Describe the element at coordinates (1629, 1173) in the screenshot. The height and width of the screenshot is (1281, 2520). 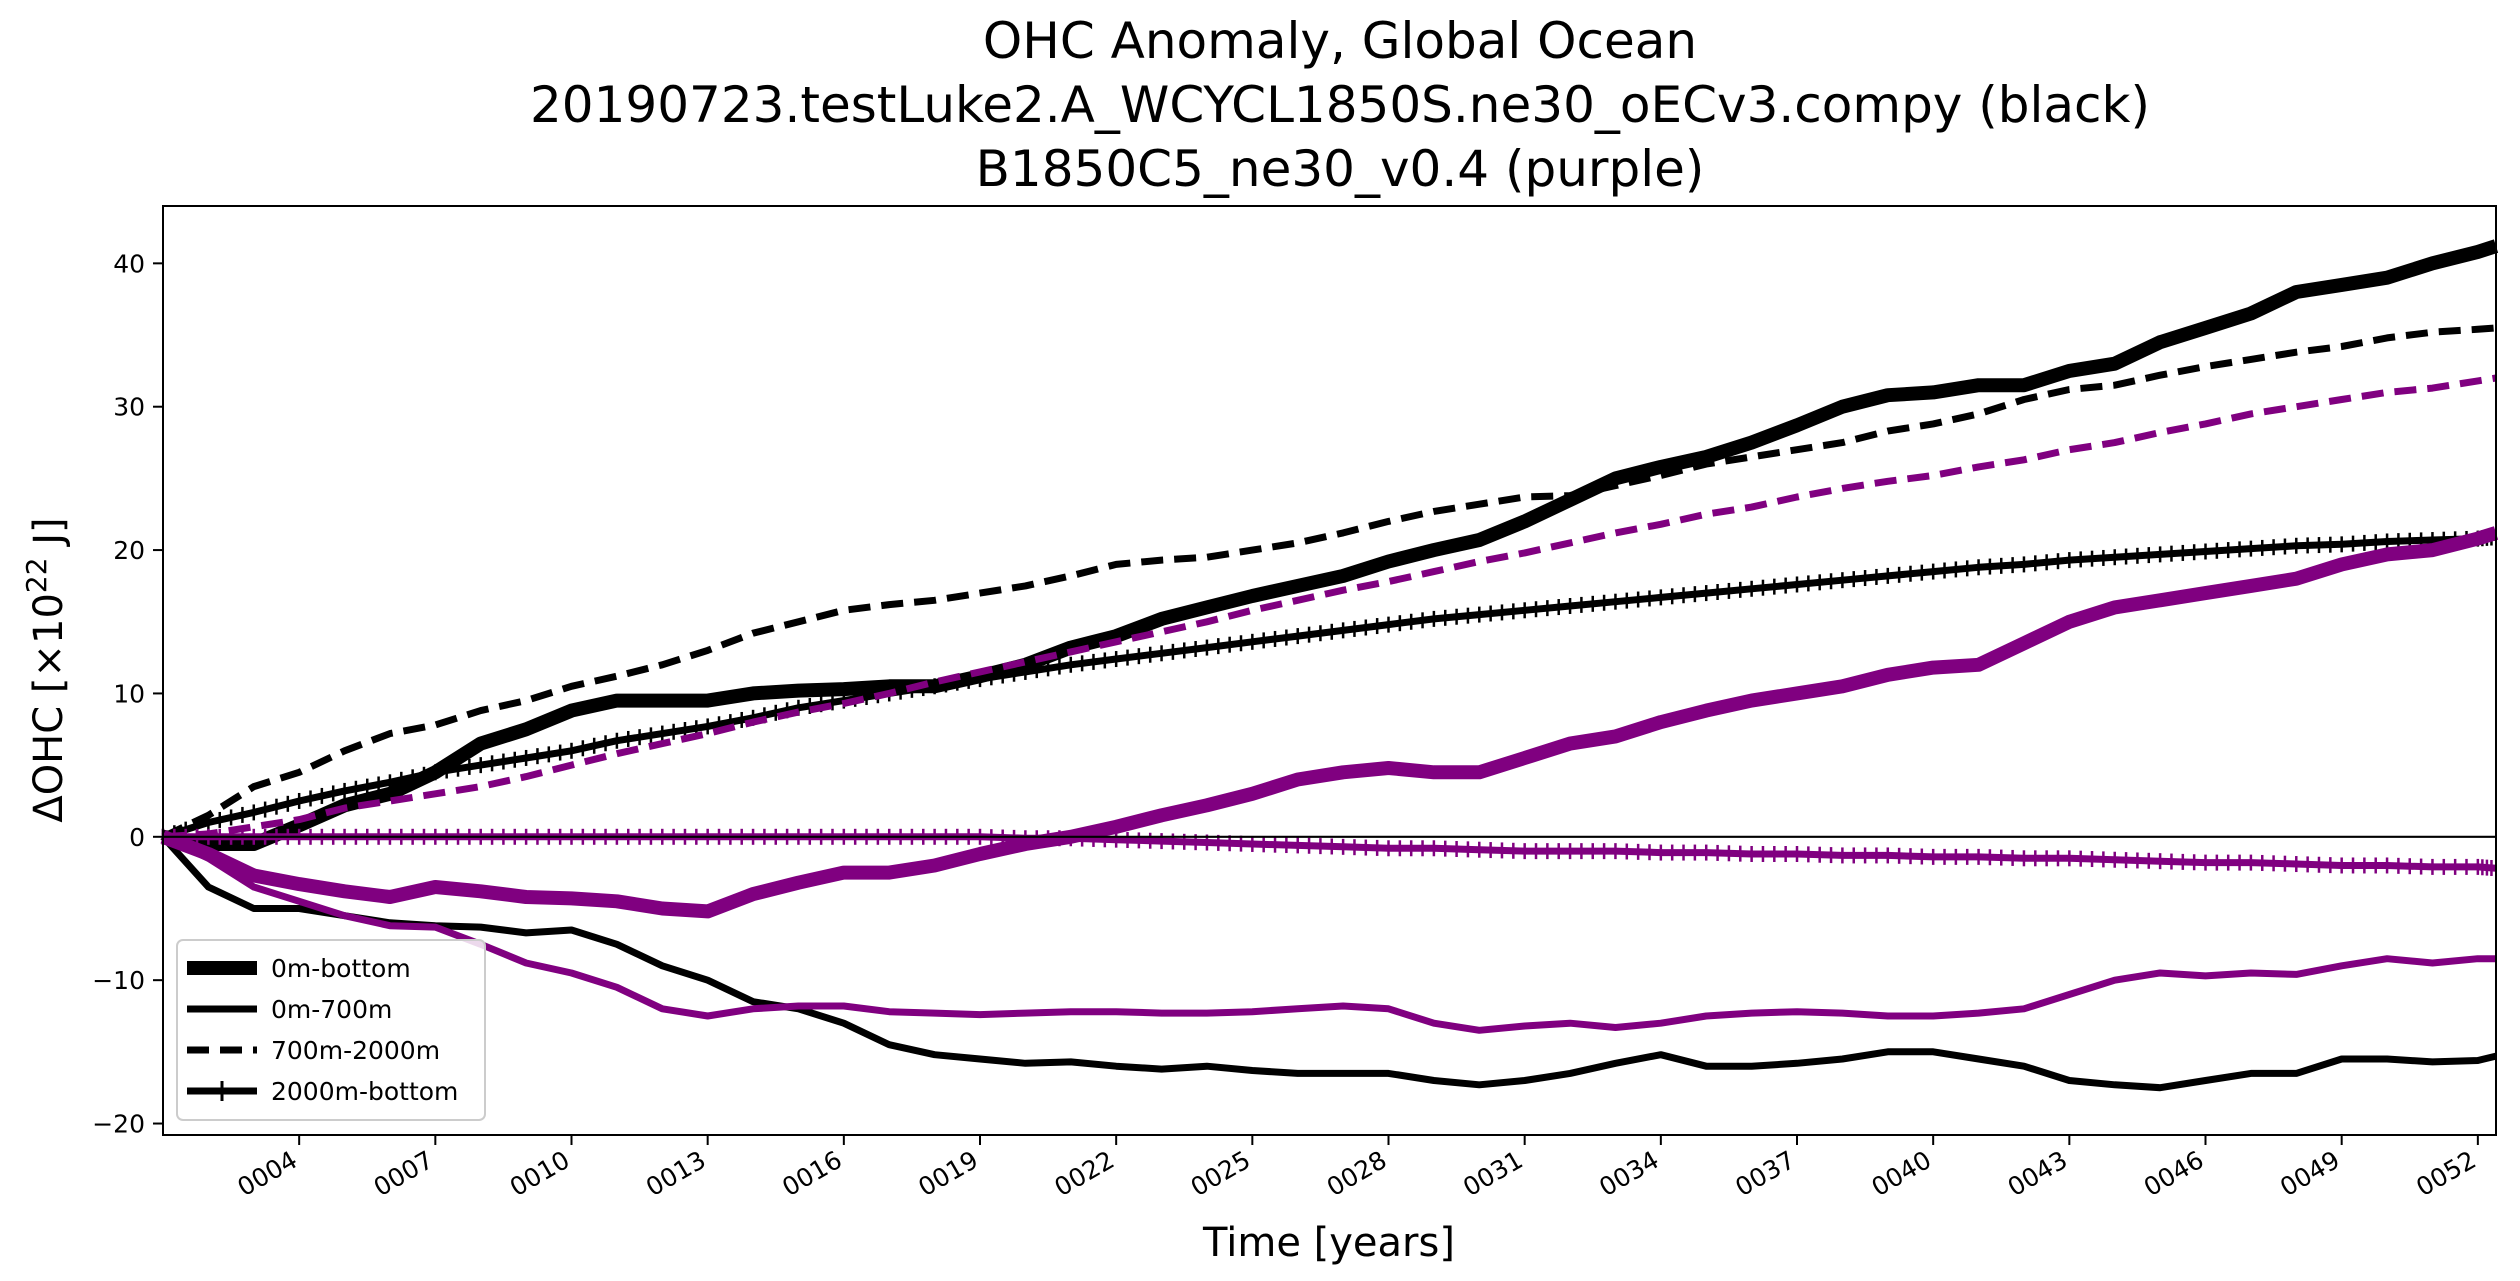
I see `x-tick-label: 0034` at that location.